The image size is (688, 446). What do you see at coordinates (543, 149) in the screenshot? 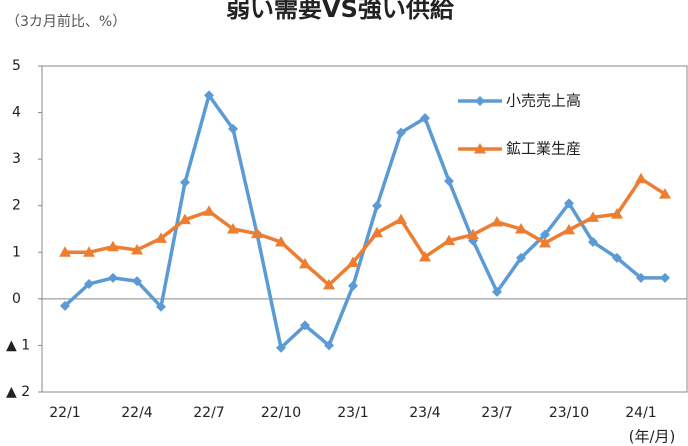
I see `legend-label: 鉱工業生産` at bounding box center [543, 149].